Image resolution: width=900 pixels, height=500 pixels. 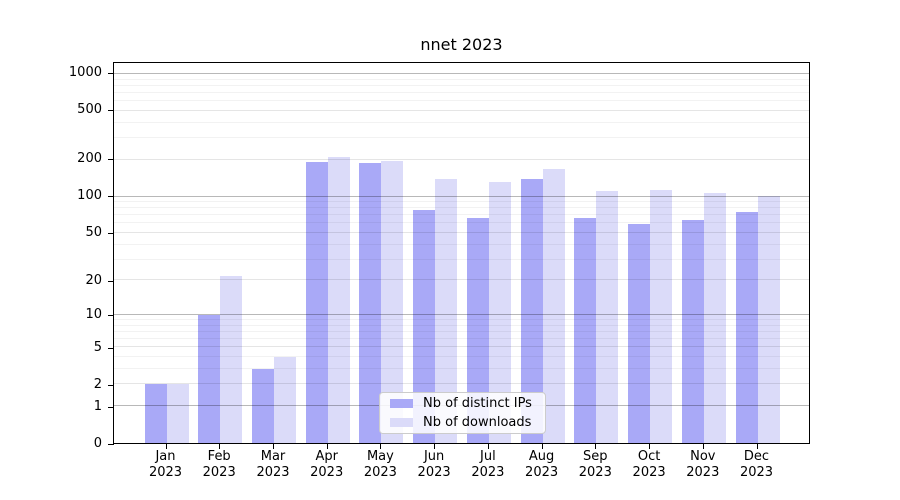 What do you see at coordinates (401, 403) in the screenshot?
I see `legend-swatch-distinct-ips` at bounding box center [401, 403].